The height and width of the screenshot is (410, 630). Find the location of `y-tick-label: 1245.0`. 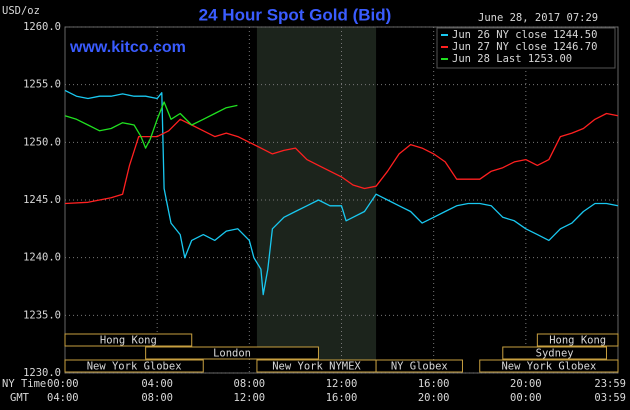

y-tick-label: 1245.0 is located at coordinates (42, 200).